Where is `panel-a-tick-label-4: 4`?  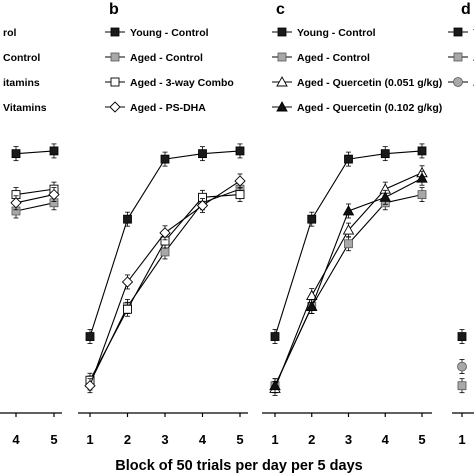 panel-a-tick-label-4: 4 is located at coordinates (16, 439).